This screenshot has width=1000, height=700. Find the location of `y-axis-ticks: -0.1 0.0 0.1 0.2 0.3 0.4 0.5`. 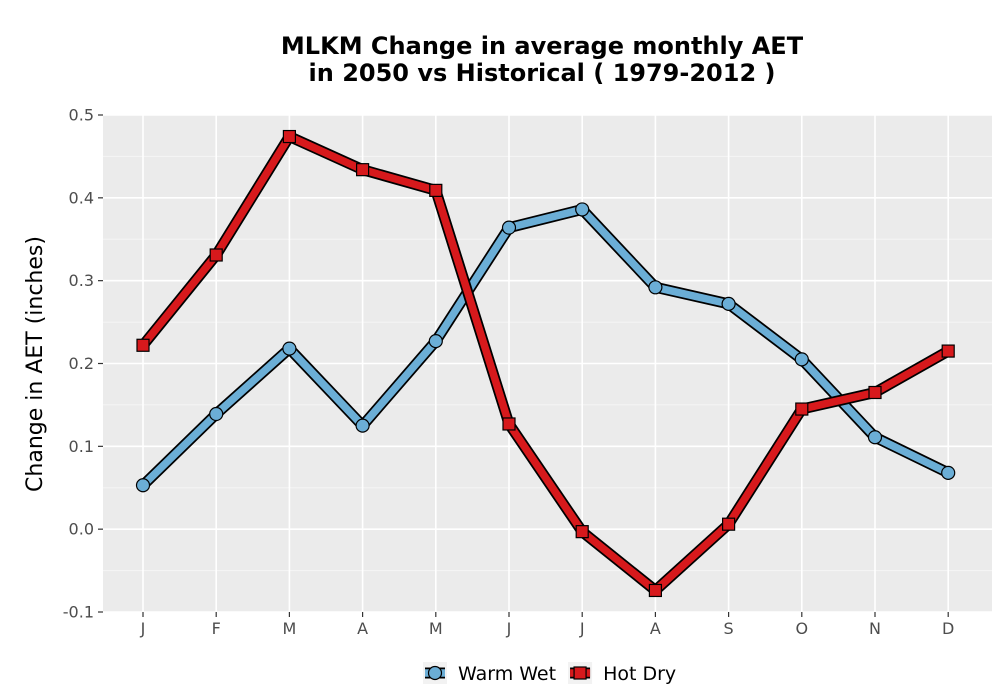

y-axis-ticks: -0.1 0.0 0.1 0.2 0.3 0.4 0.5 is located at coordinates (83, 364).